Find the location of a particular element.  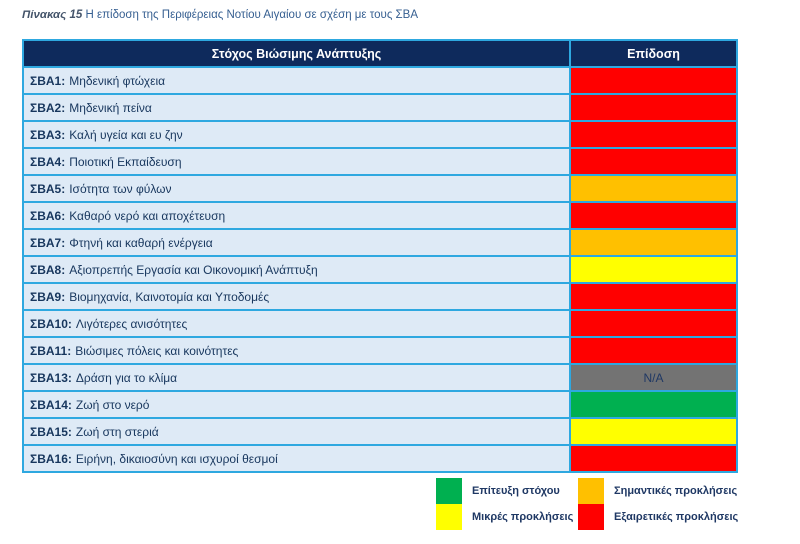

table-header-row: Στόχος Βιώσιμης Ανάπτυξης Επίδοση is located at coordinates (380, 53).